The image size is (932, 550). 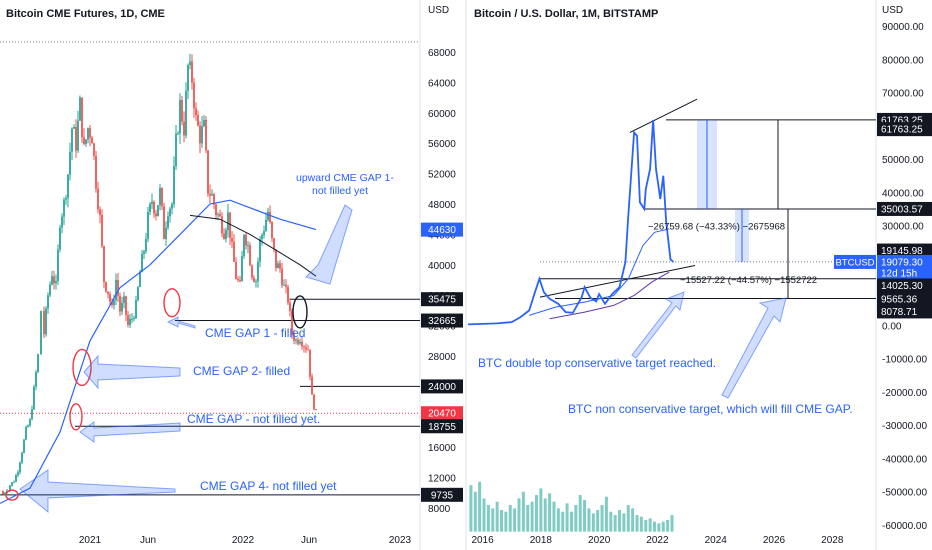 I want to click on chart-annotation-text: CME GAP 4- not filled yet, so click(x=268, y=486).